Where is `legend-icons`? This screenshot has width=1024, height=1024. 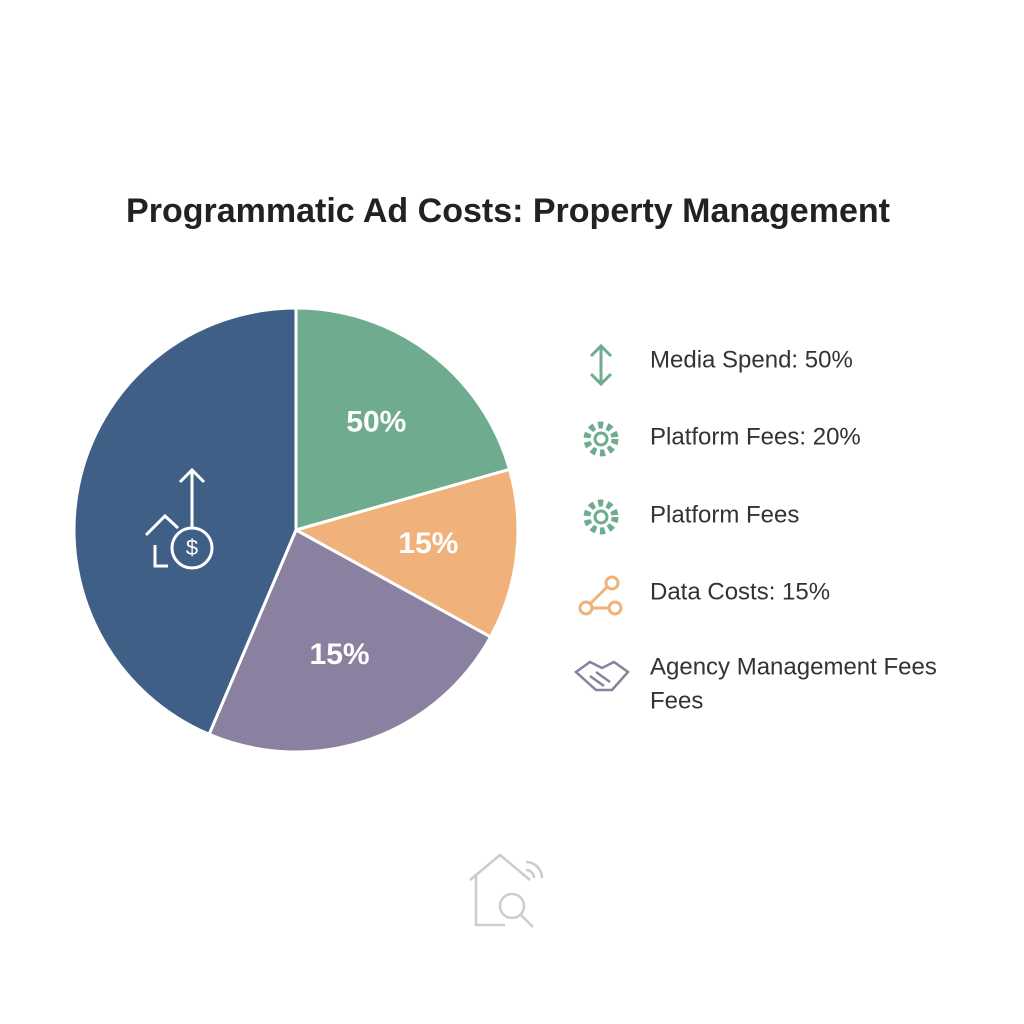
legend-icons is located at coordinates (602, 517).